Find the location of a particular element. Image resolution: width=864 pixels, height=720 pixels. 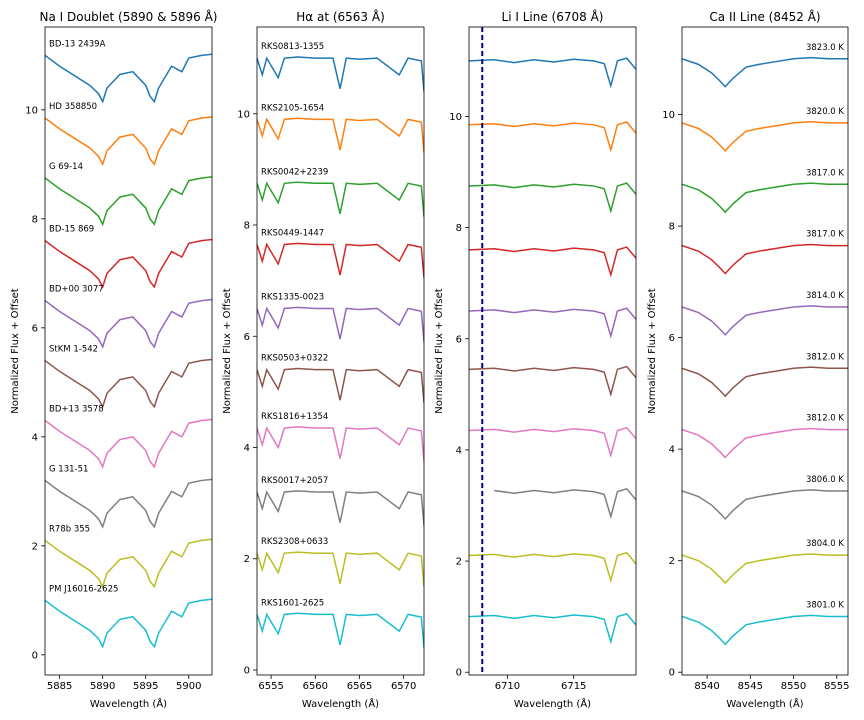

x-tick-label: 6555 is located at coordinates (270, 686).